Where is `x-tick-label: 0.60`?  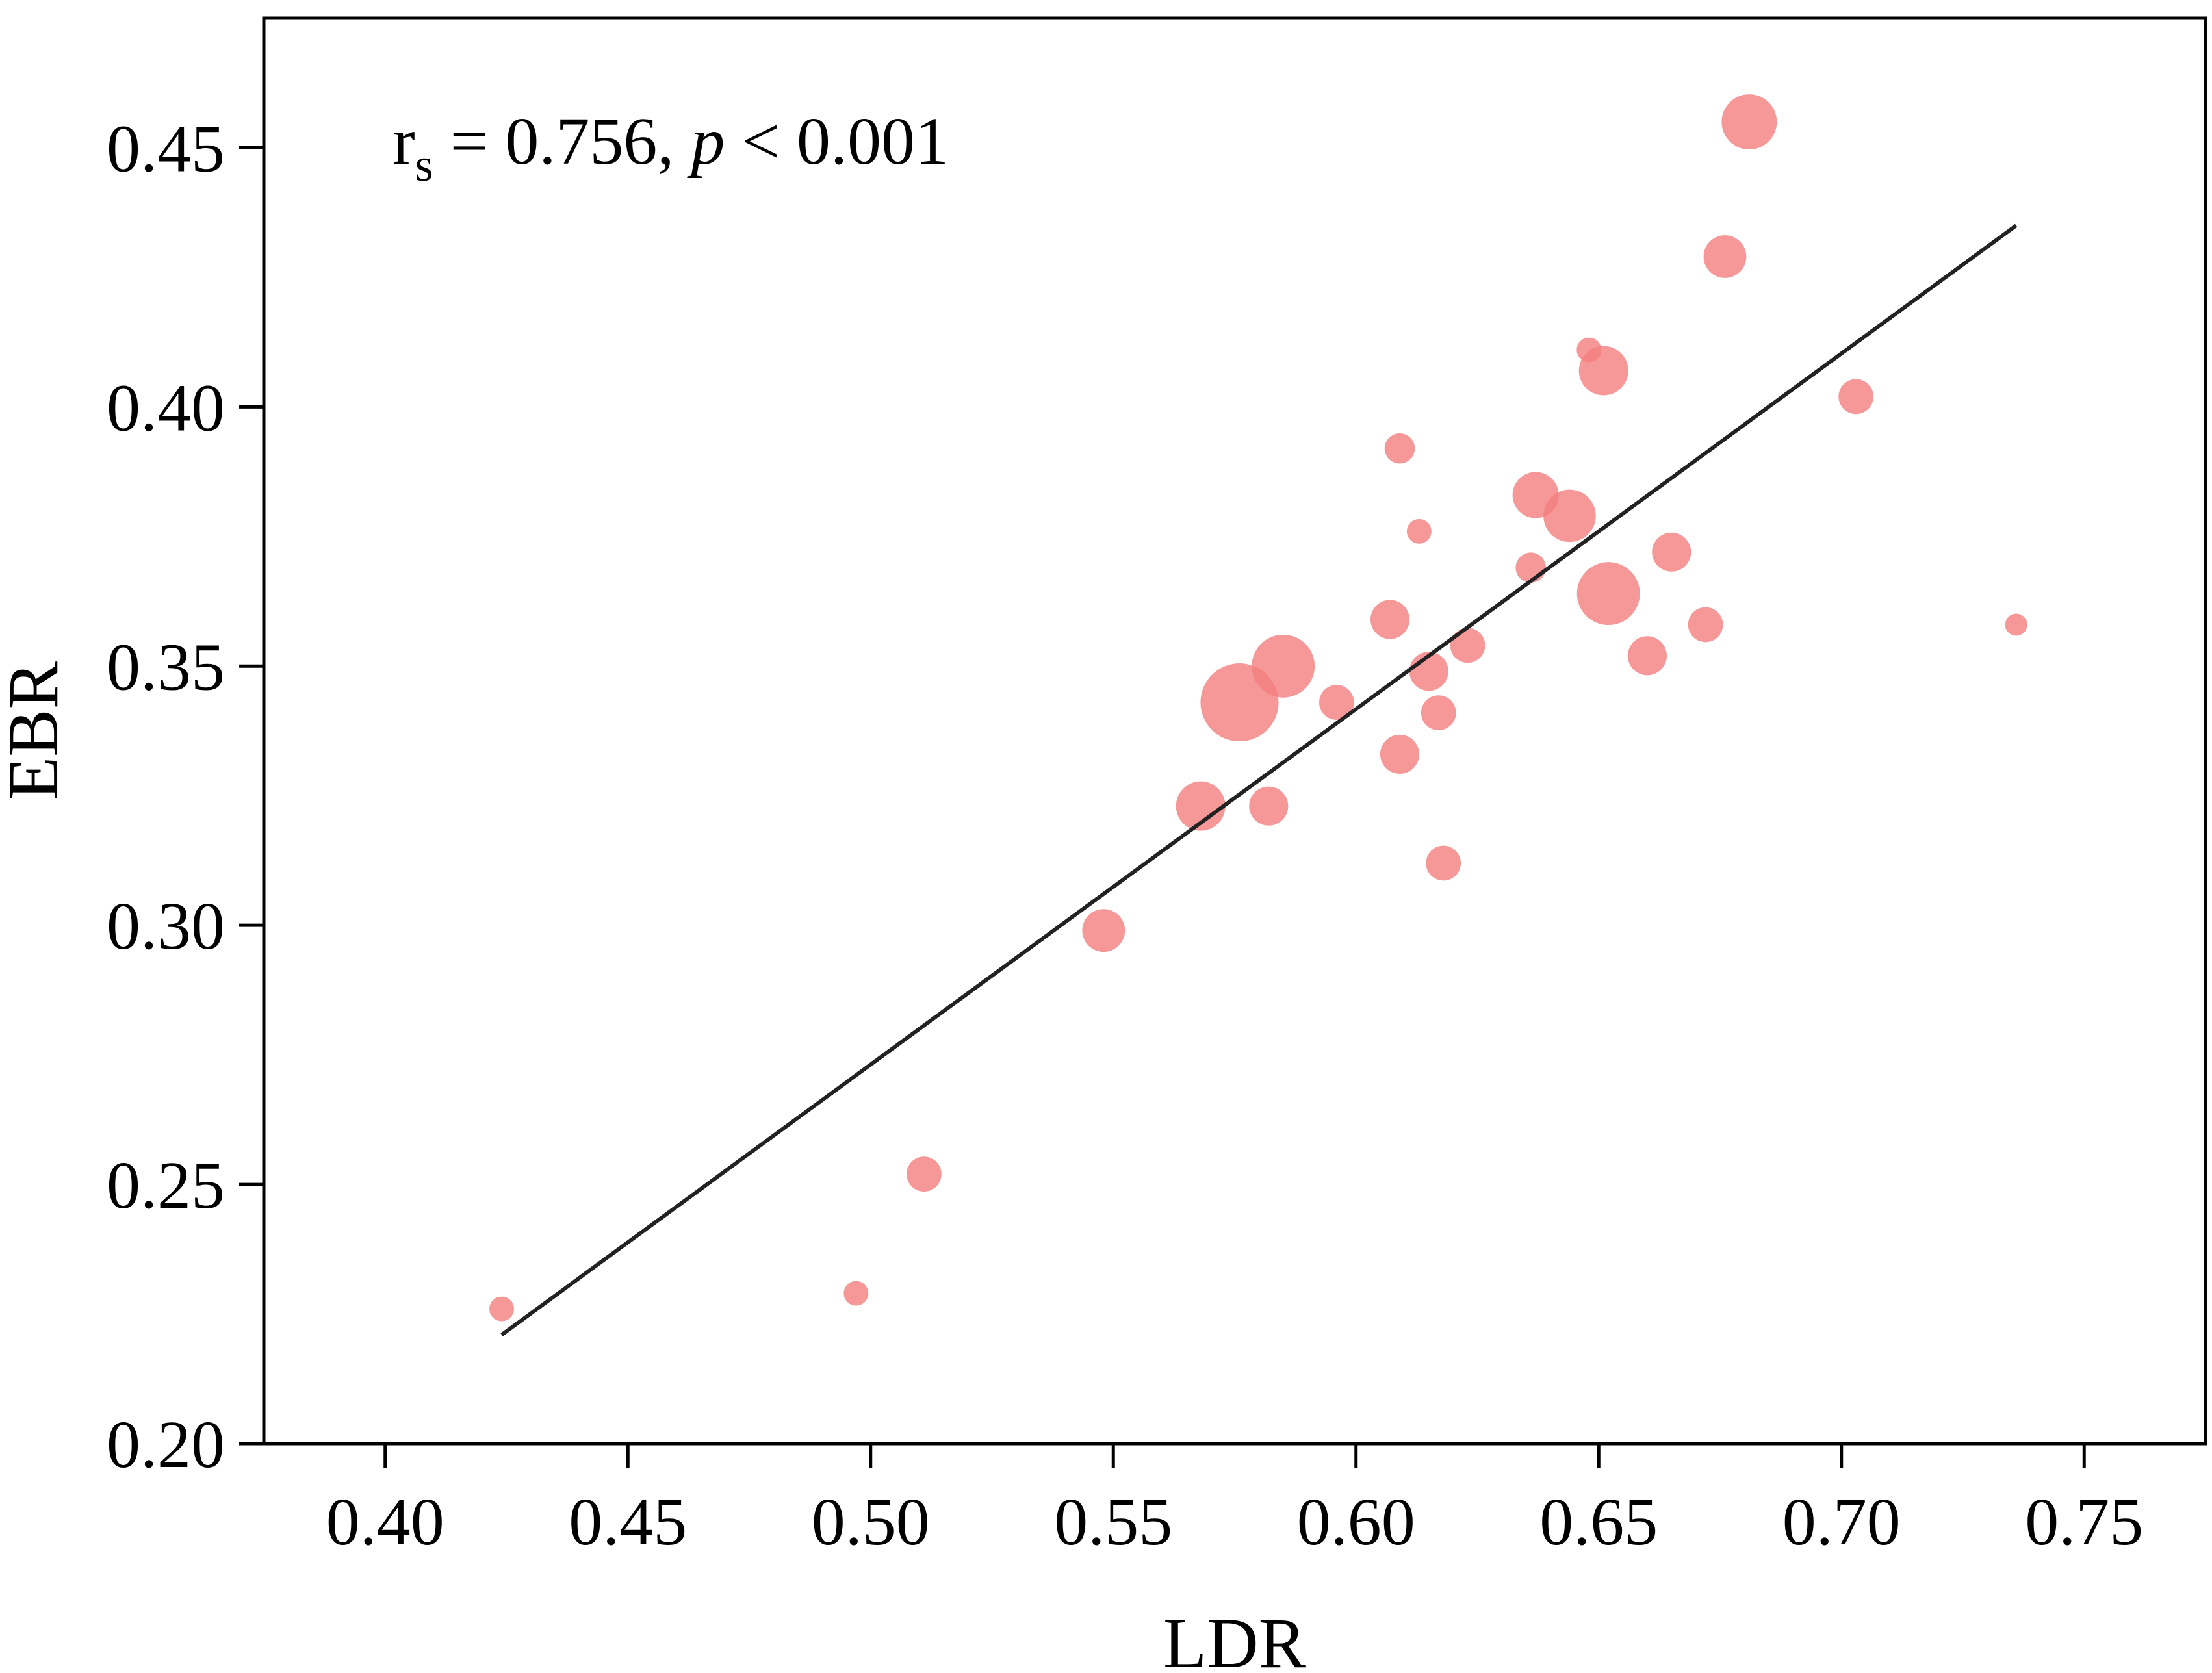
x-tick-label: 0.60 is located at coordinates (1356, 1522).